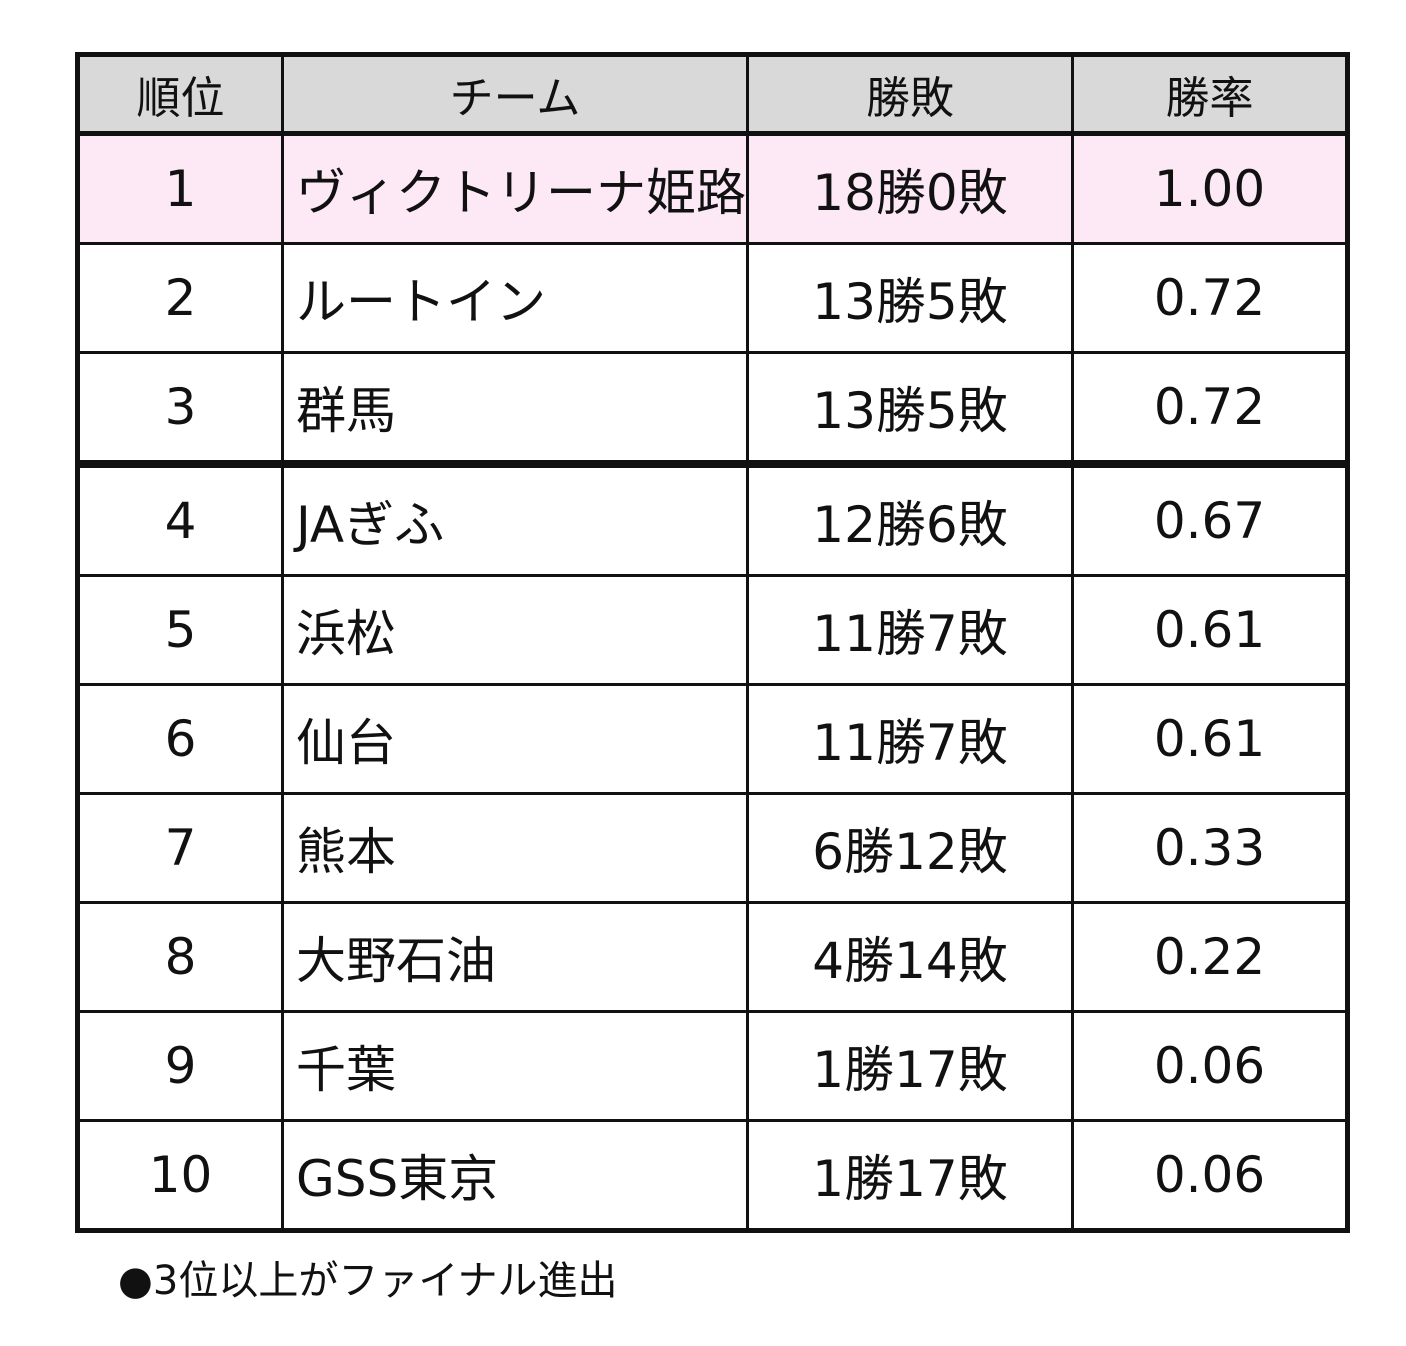 This screenshot has width=1406, height=1346. I want to click on table-row: 9 千葉 1勝17敗 0.06, so click(712, 1066).